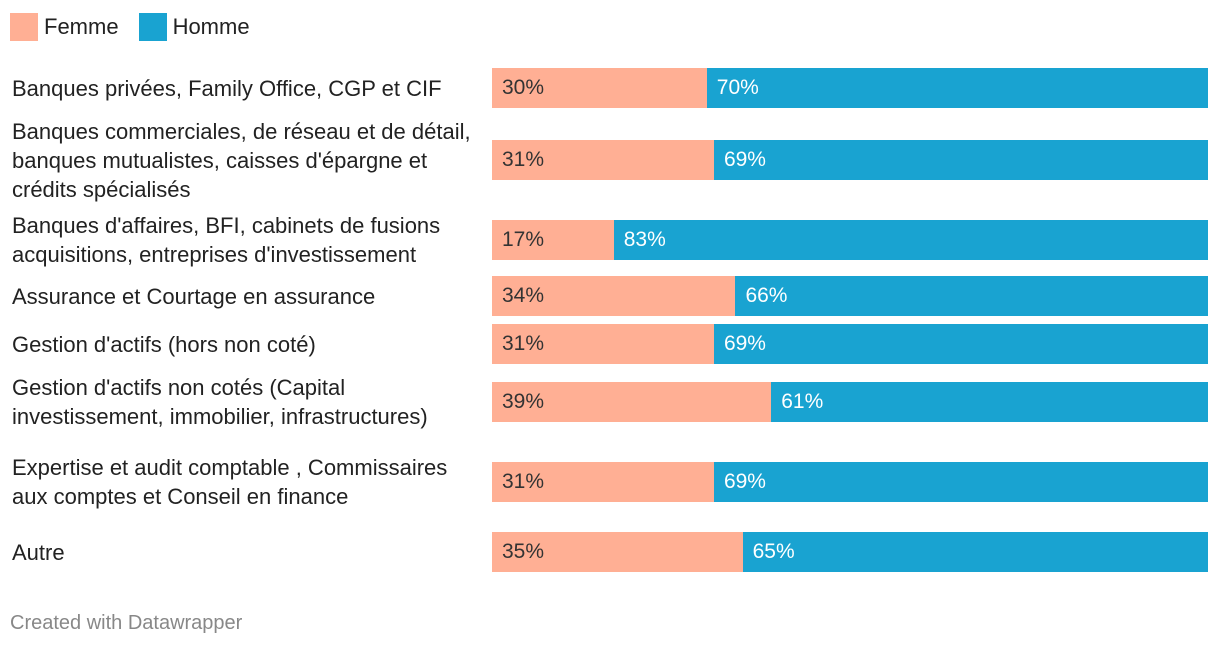  Describe the element at coordinates (194, 296) in the screenshot. I see `category-label: Assurance et Courtage en assurance` at that location.